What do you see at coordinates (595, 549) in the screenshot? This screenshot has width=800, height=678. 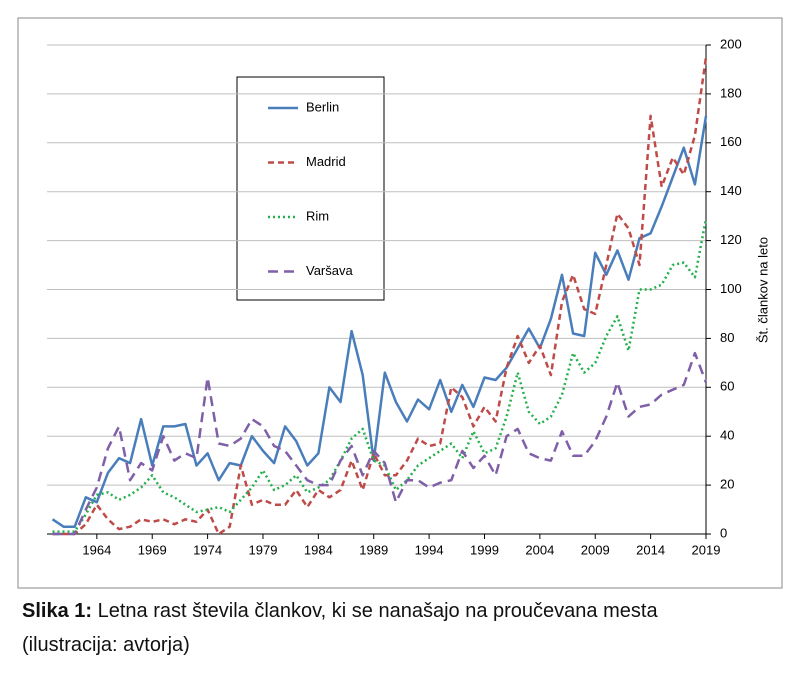 I see `x-tick-label: 2009` at bounding box center [595, 549].